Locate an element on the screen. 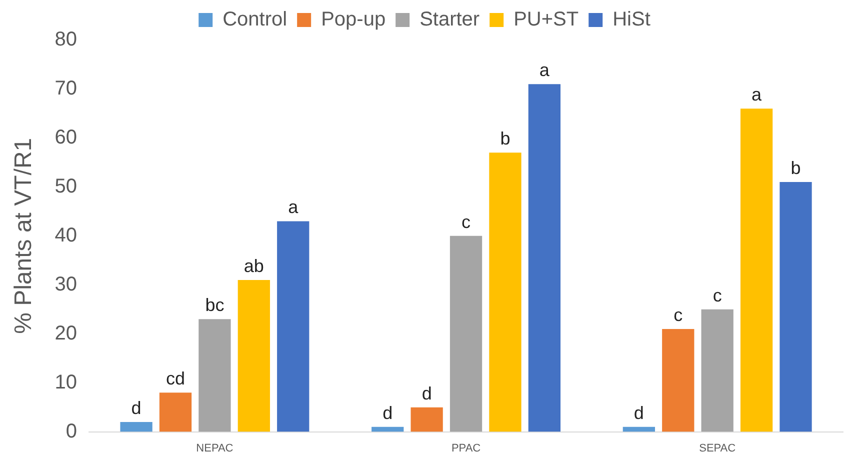 The height and width of the screenshot is (469, 863). legend-label: Control is located at coordinates (255, 19).